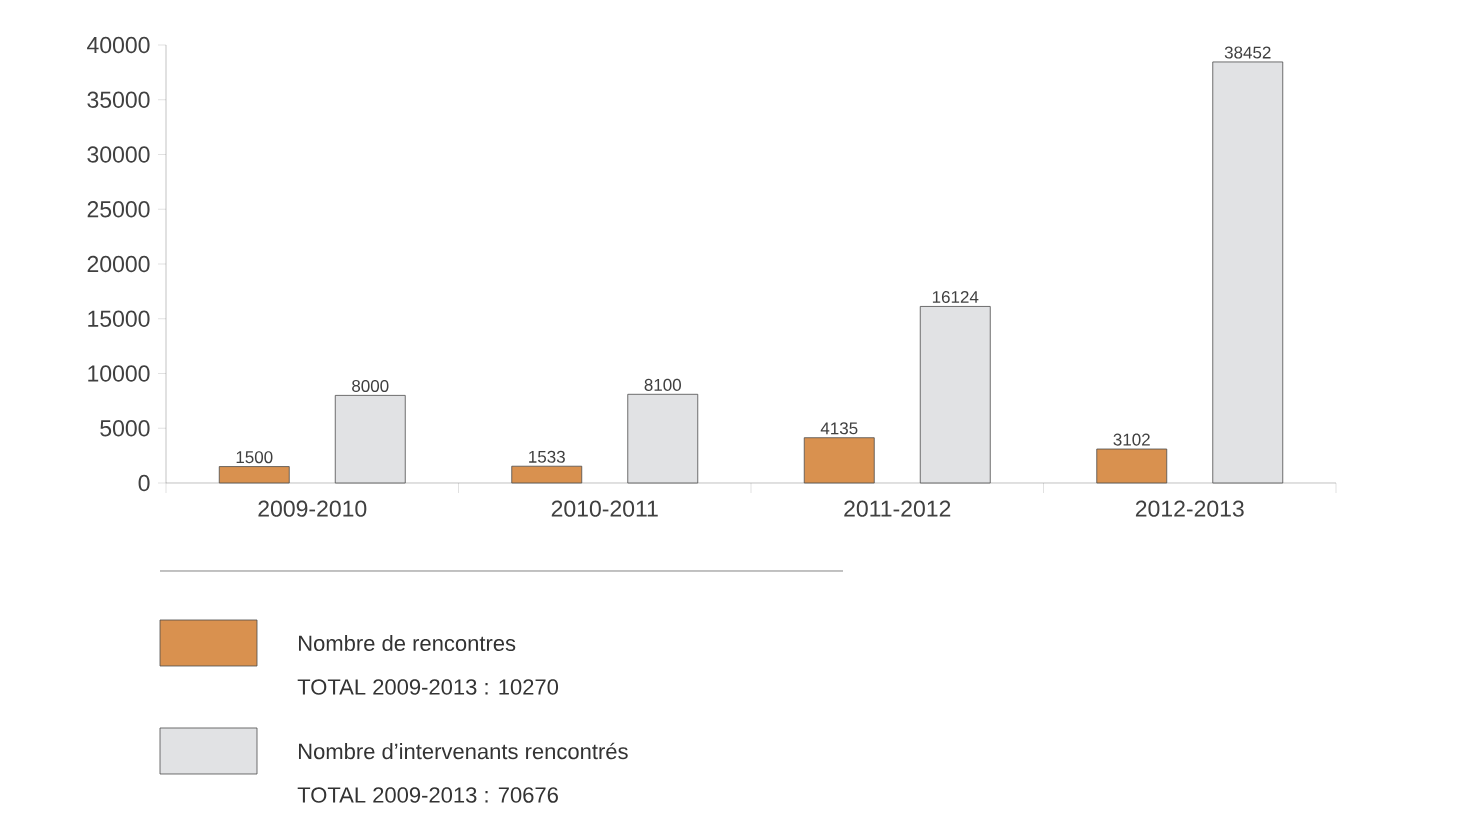 This screenshot has width=1466, height=835. What do you see at coordinates (427, 795) in the screenshot?
I see `text: TOTAL 2009-2013 : 70676` at bounding box center [427, 795].